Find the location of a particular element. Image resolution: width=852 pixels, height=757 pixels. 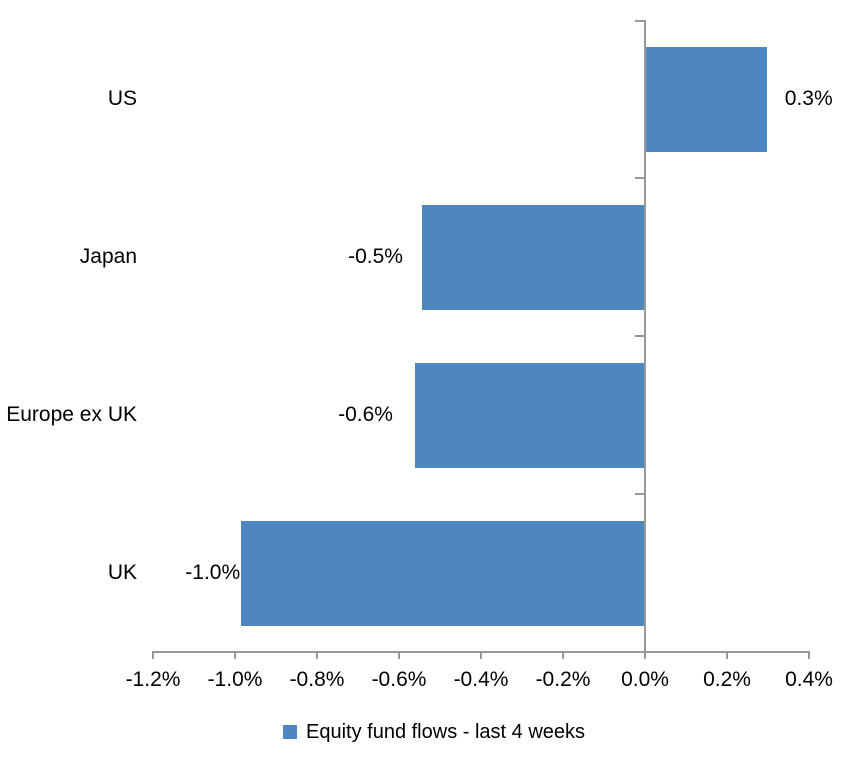

legend-label: Equity fund flows - last 4 weeks is located at coordinates (446, 732).